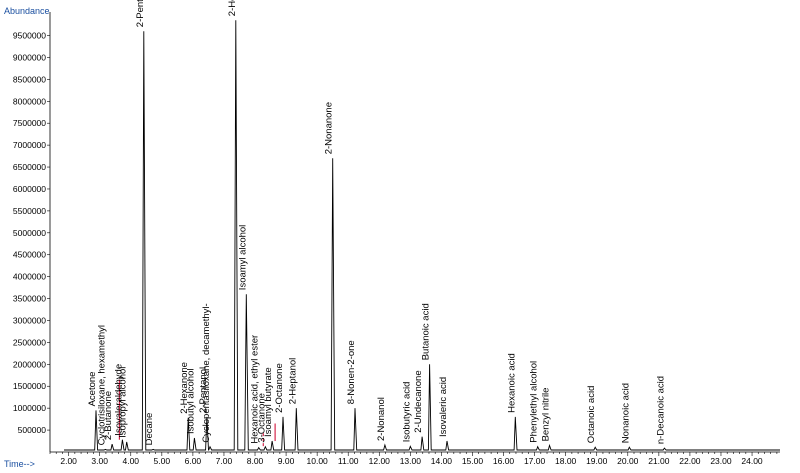 This screenshot has width=800, height=473. What do you see at coordinates (108, 415) in the screenshot?
I see `peak-label: 2-Butanone` at bounding box center [108, 415].